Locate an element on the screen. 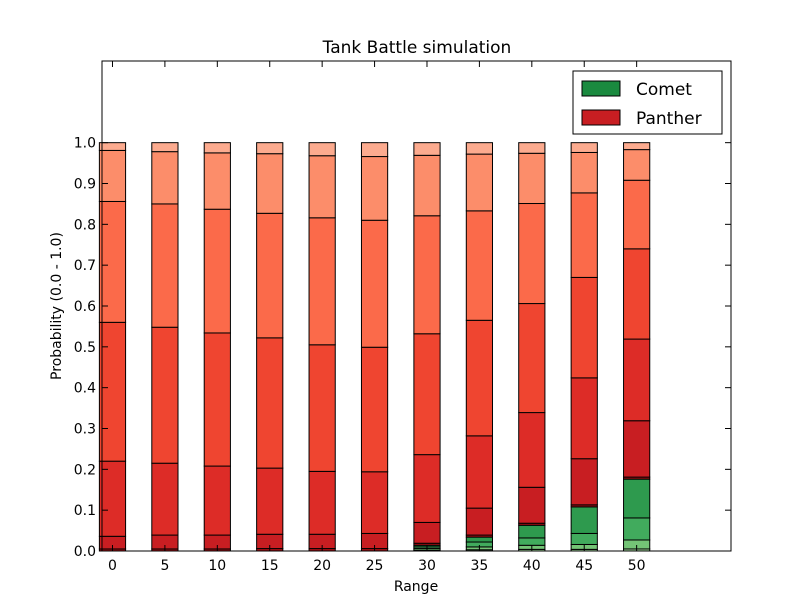 The width and height of the screenshot is (812, 612). legend-swatch-comet is located at coordinates (601, 88).